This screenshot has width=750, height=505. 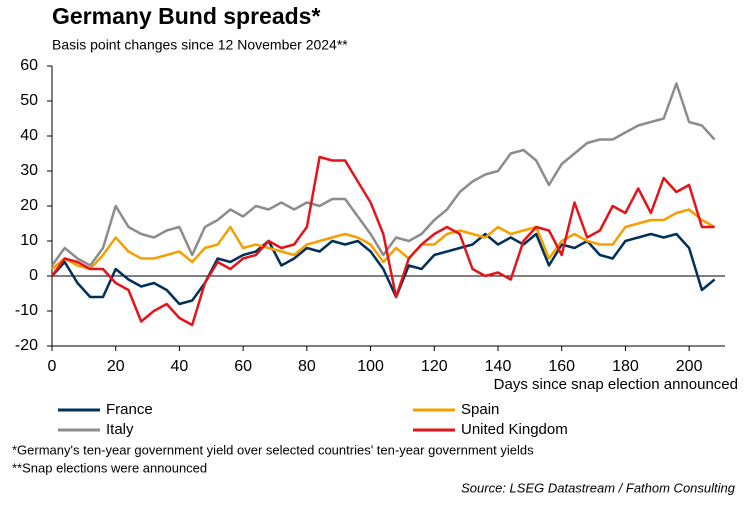 I want to click on x-tick-label: 60, so click(x=243, y=366).